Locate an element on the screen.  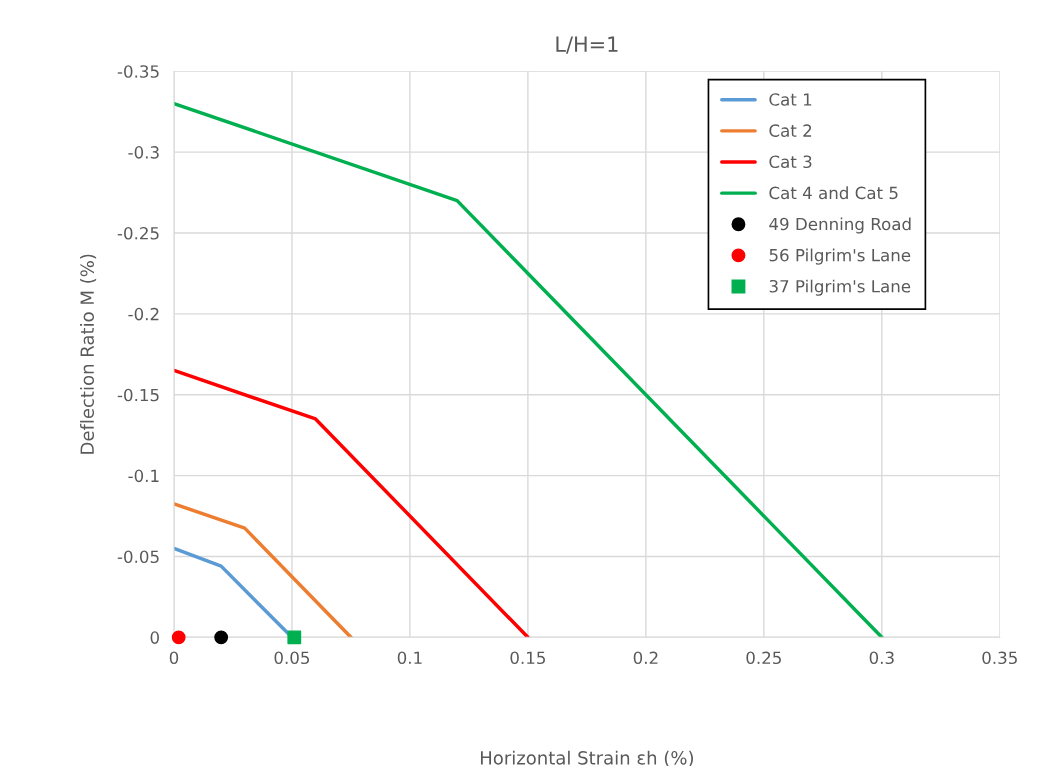
y-tick-label: -0.25 is located at coordinates (138, 233).